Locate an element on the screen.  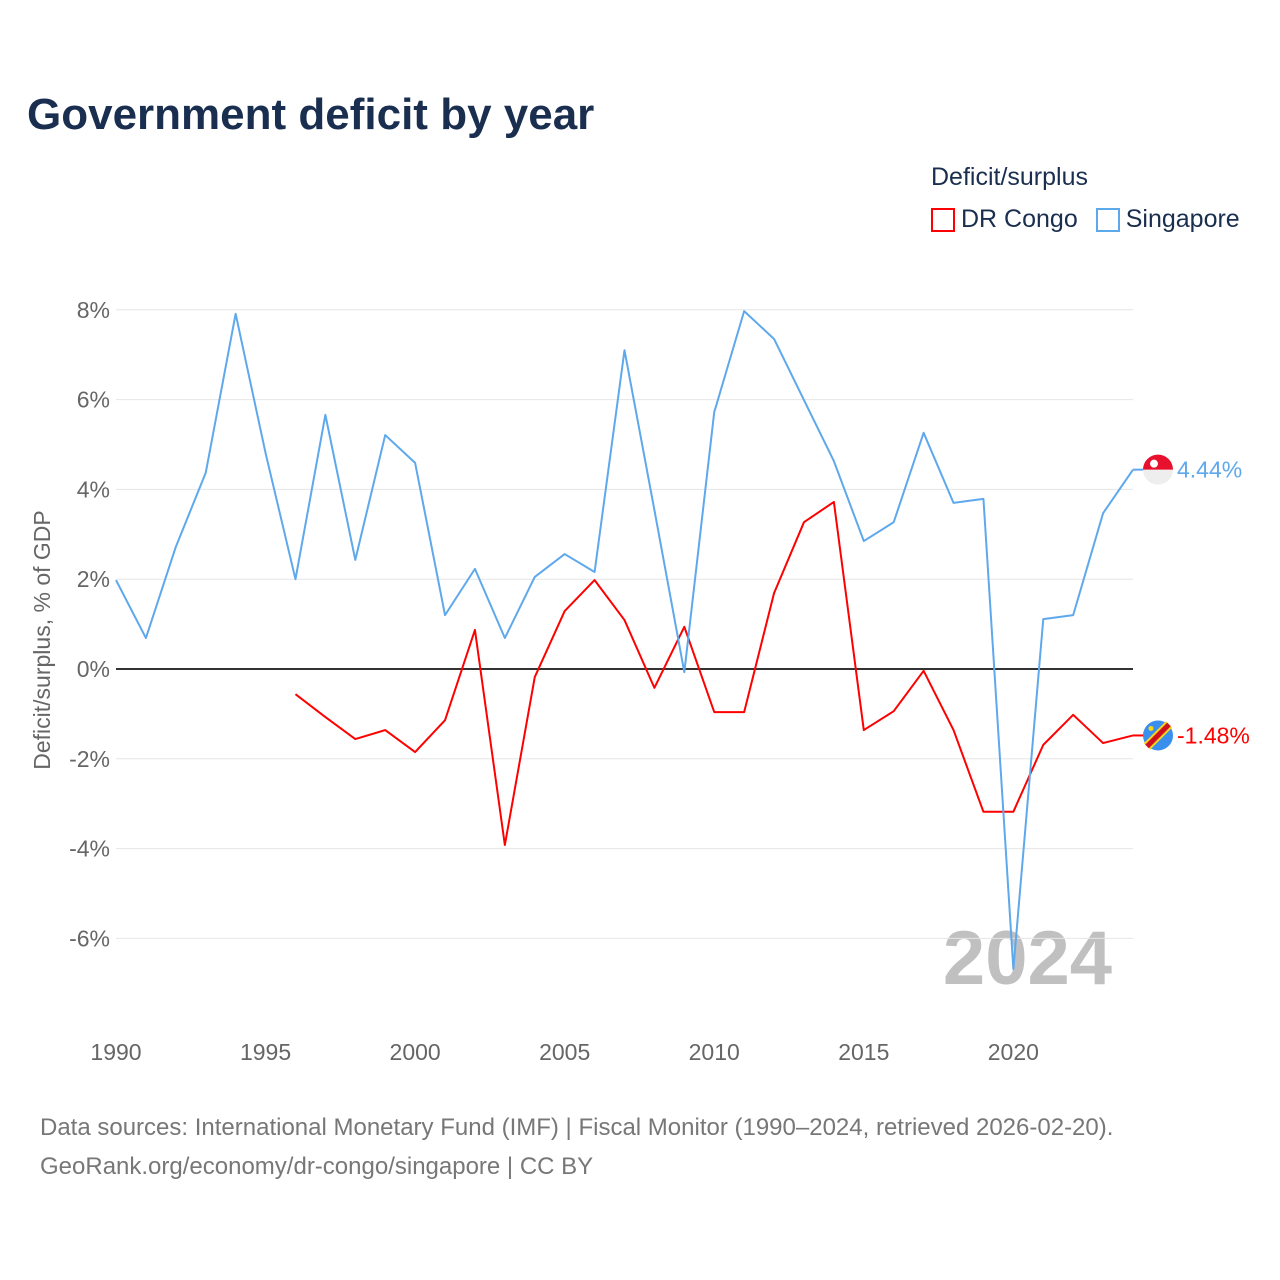
legend-title: Deficit/surplus is located at coordinates (1009, 177).